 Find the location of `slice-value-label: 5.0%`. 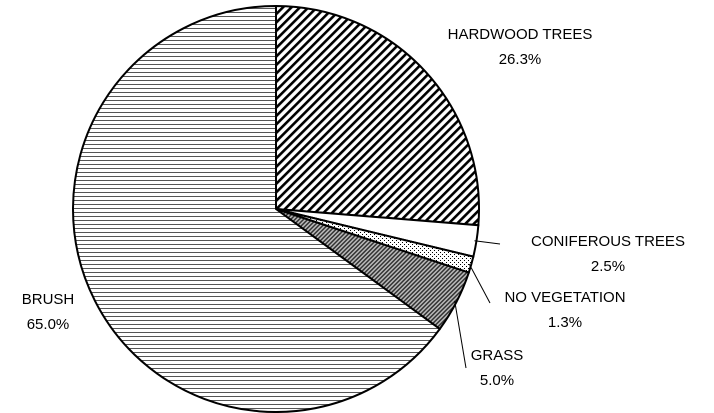

slice-value-label: 5.0% is located at coordinates (497, 380).